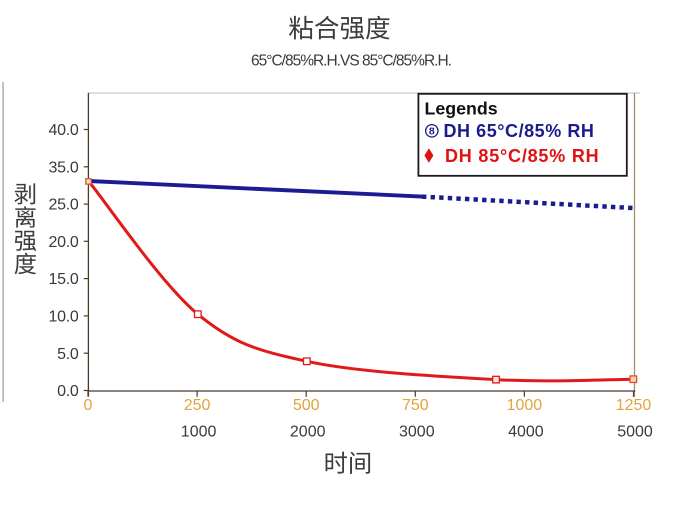 This screenshot has height=511, width=696. Describe the element at coordinates (64, 317) in the screenshot. I see `svg-text: 10.0` at that location.